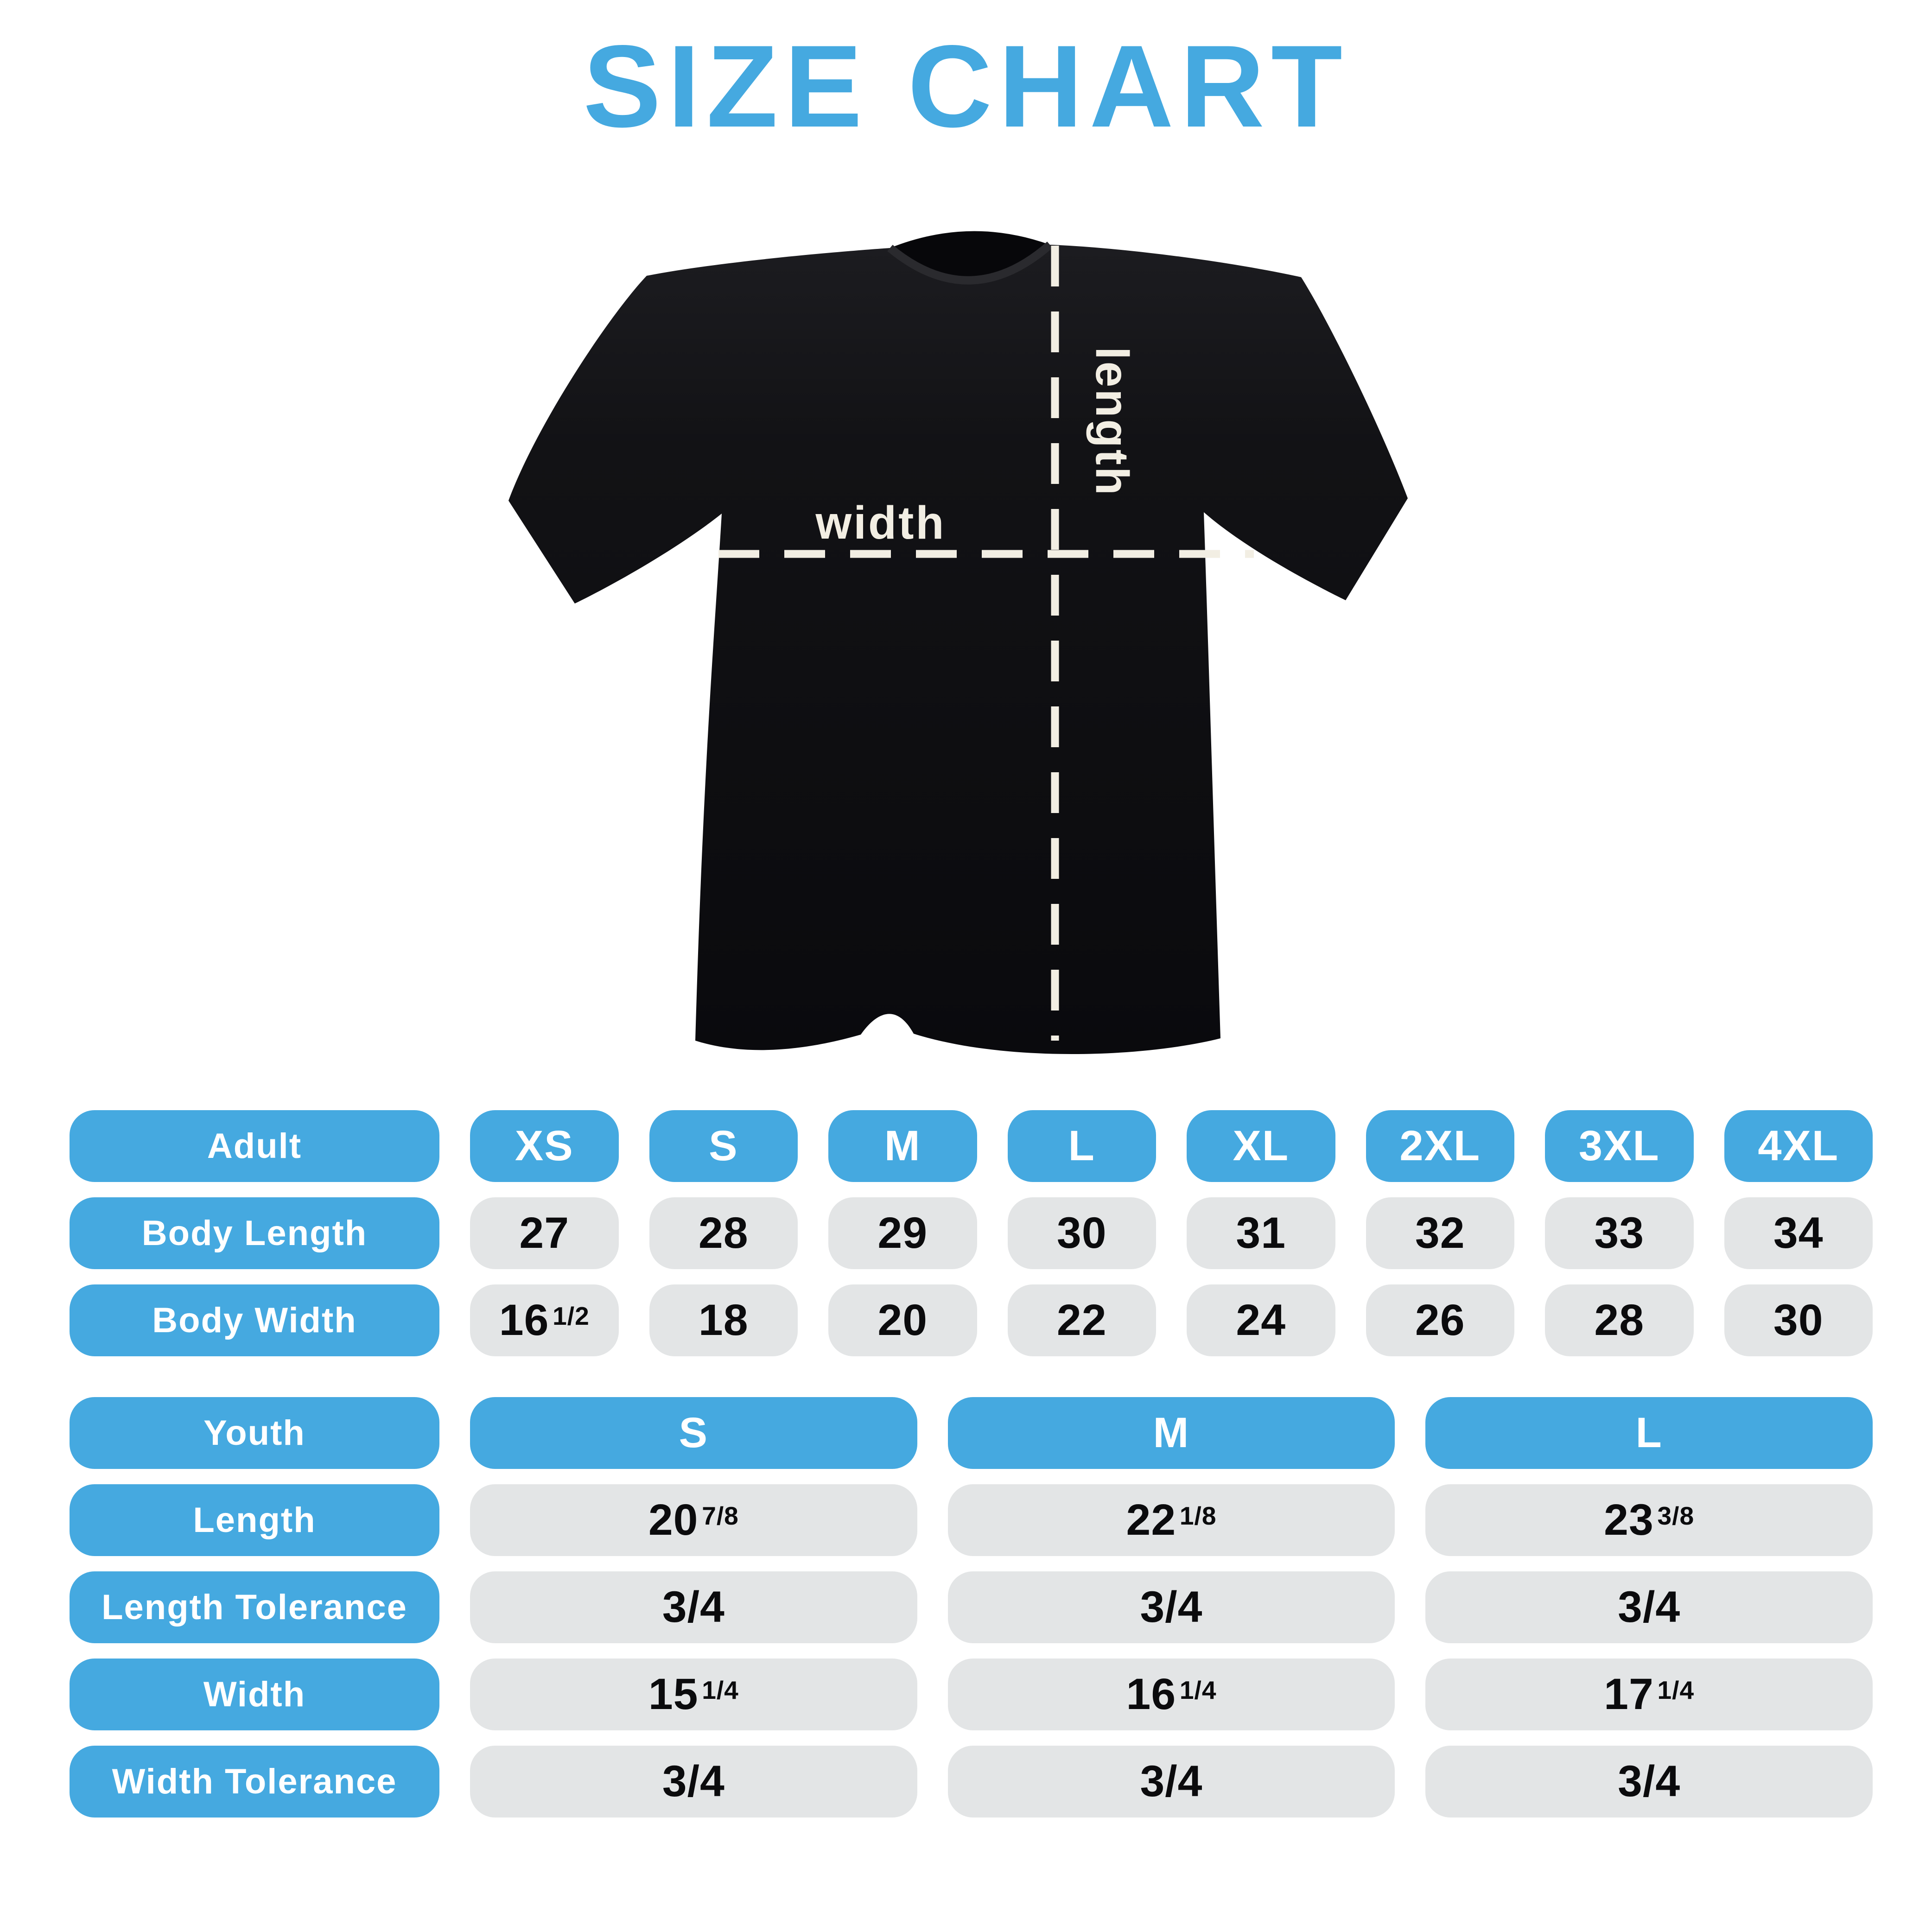 The image size is (1932, 1932). Describe the element at coordinates (544, 1320) in the screenshot. I see `value-cell: 16 1/2` at that location.